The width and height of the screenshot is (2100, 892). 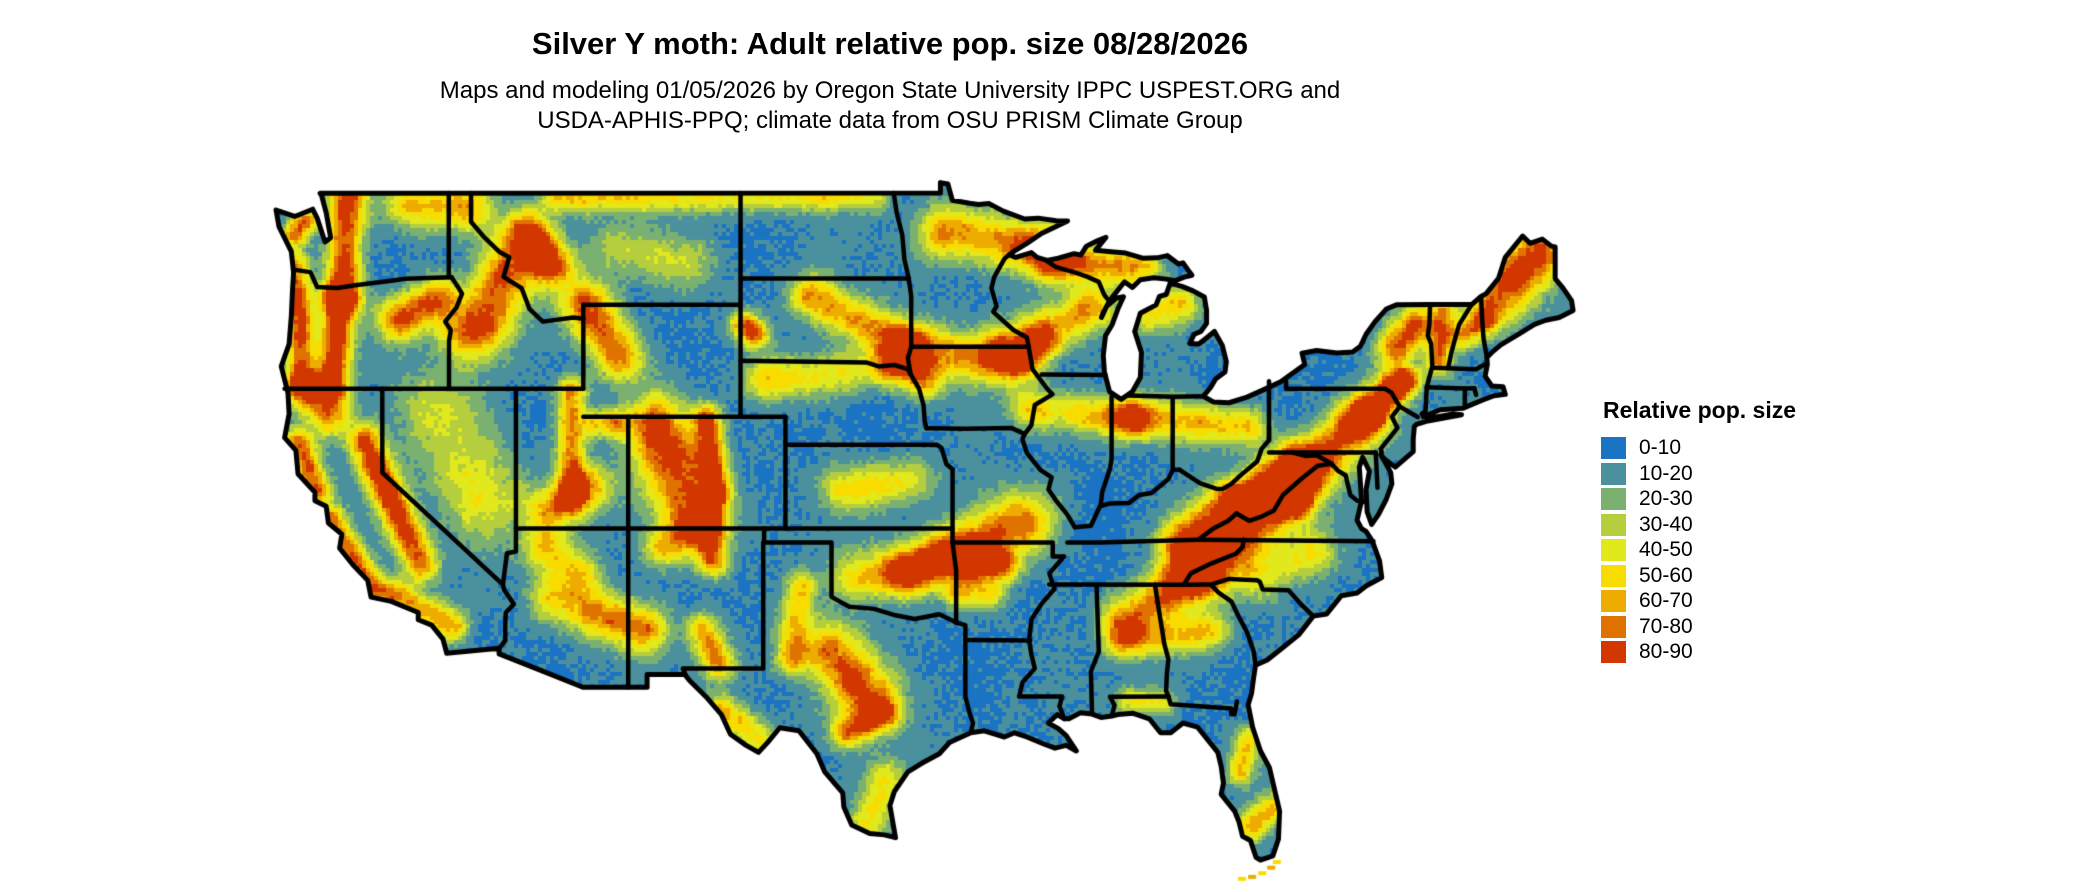 I want to click on legend-item: 40-50, so click(x=1698, y=550).